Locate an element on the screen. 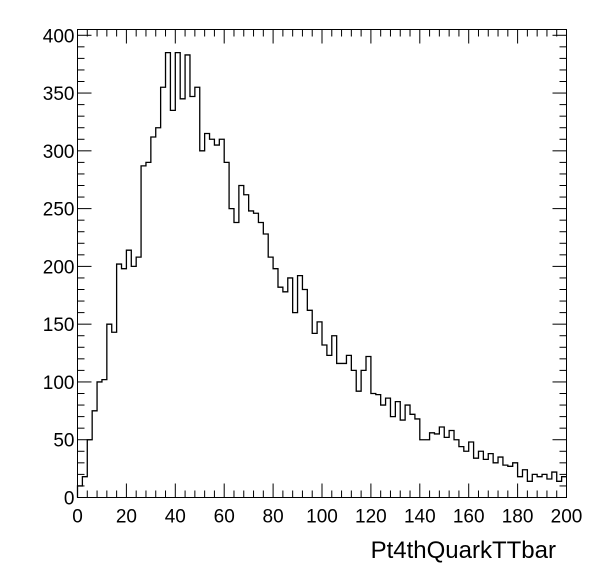 This screenshot has height=572, width=596. y-tick-label: 200 is located at coordinates (59, 267).